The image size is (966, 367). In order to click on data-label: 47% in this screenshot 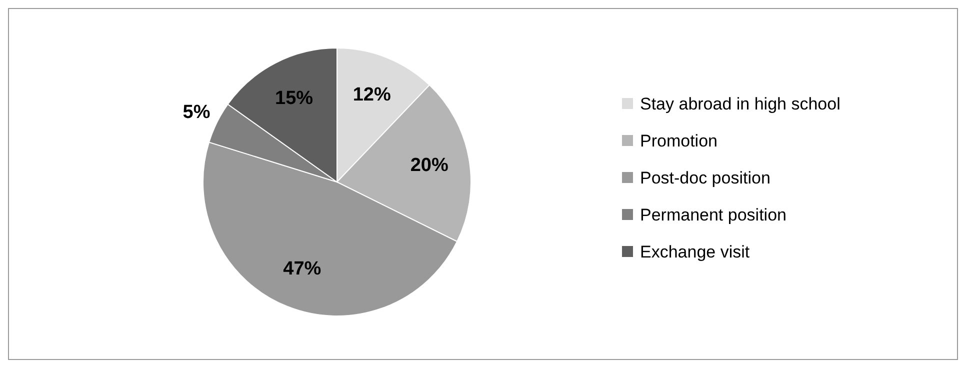, I will do `click(302, 269)`.